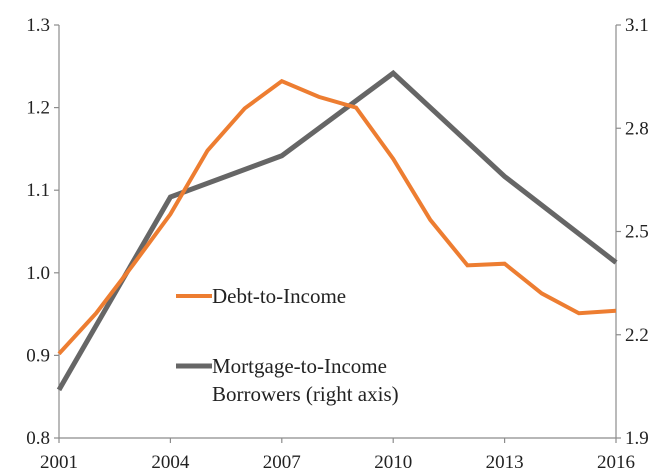 This screenshot has width=668, height=476. I want to click on left-tick-label: 0.9, so click(38, 355).